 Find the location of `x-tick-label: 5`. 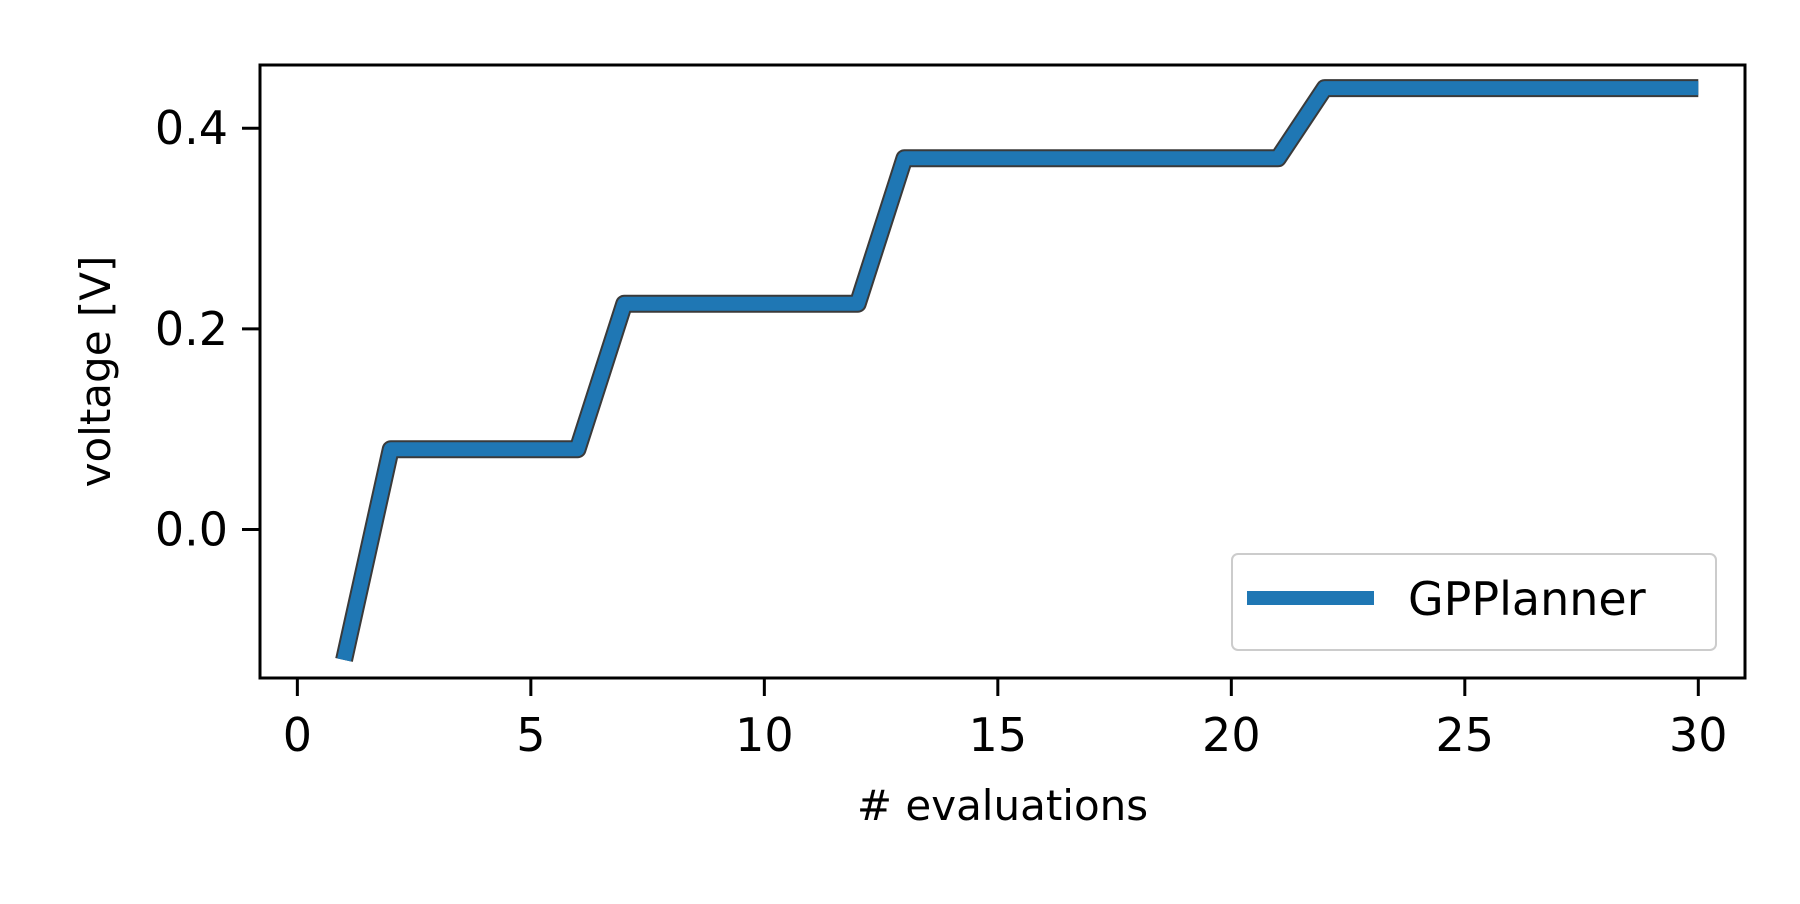

x-tick-label: 5 is located at coordinates (530, 735).